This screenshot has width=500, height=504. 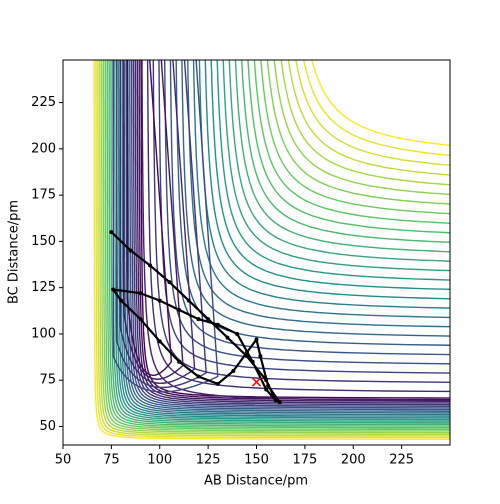 What do you see at coordinates (43, 148) in the screenshot?
I see `y-tick-label: 200` at bounding box center [43, 148].